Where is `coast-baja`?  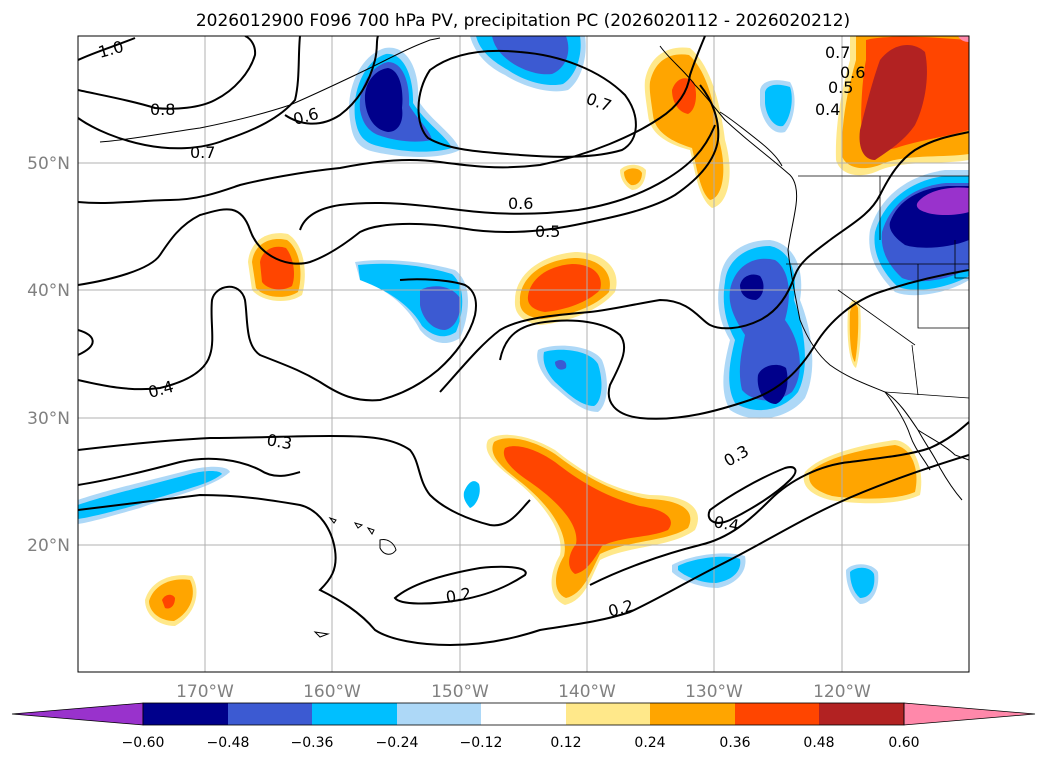
coast-baja is located at coordinates (907, 431).